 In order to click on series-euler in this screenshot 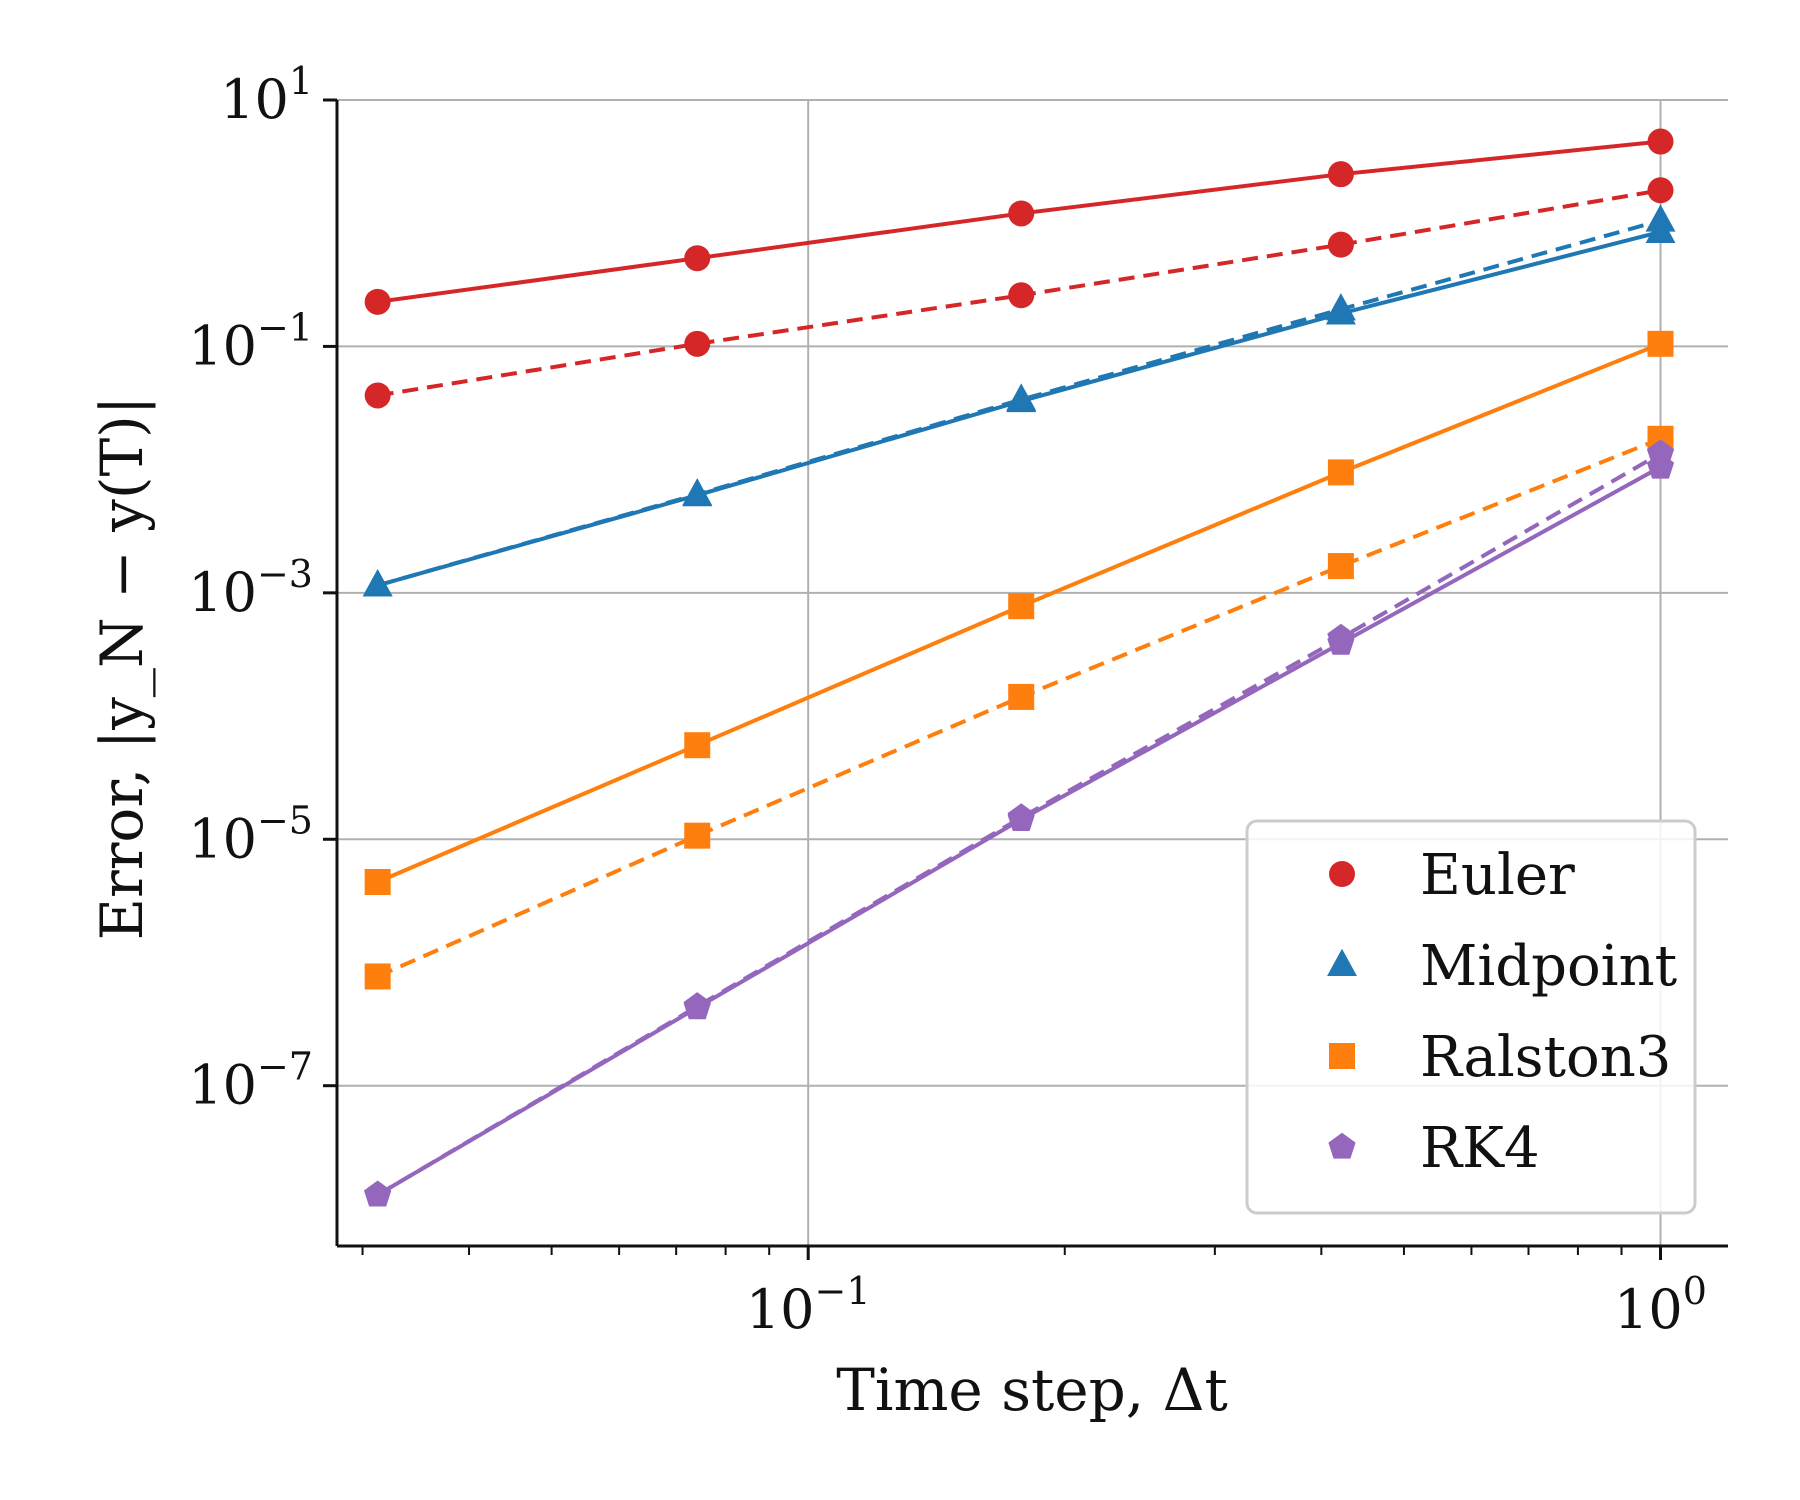, I will do `click(1019, 221)`.